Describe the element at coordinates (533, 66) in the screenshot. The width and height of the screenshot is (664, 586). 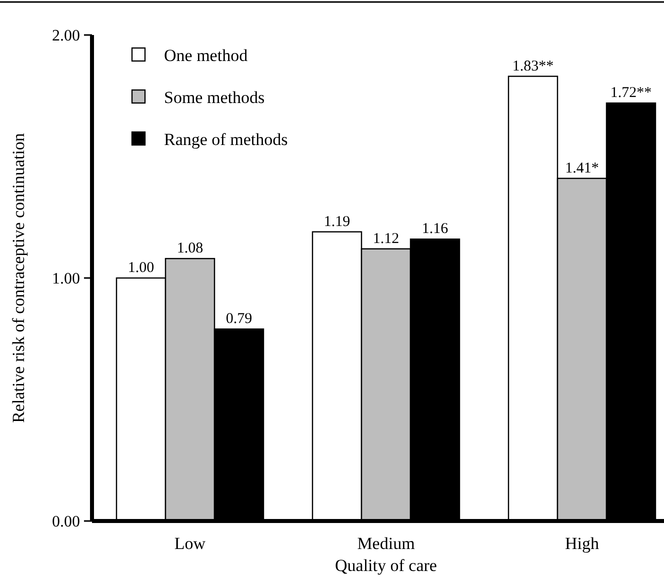
I see `data-label: 1.83**` at that location.